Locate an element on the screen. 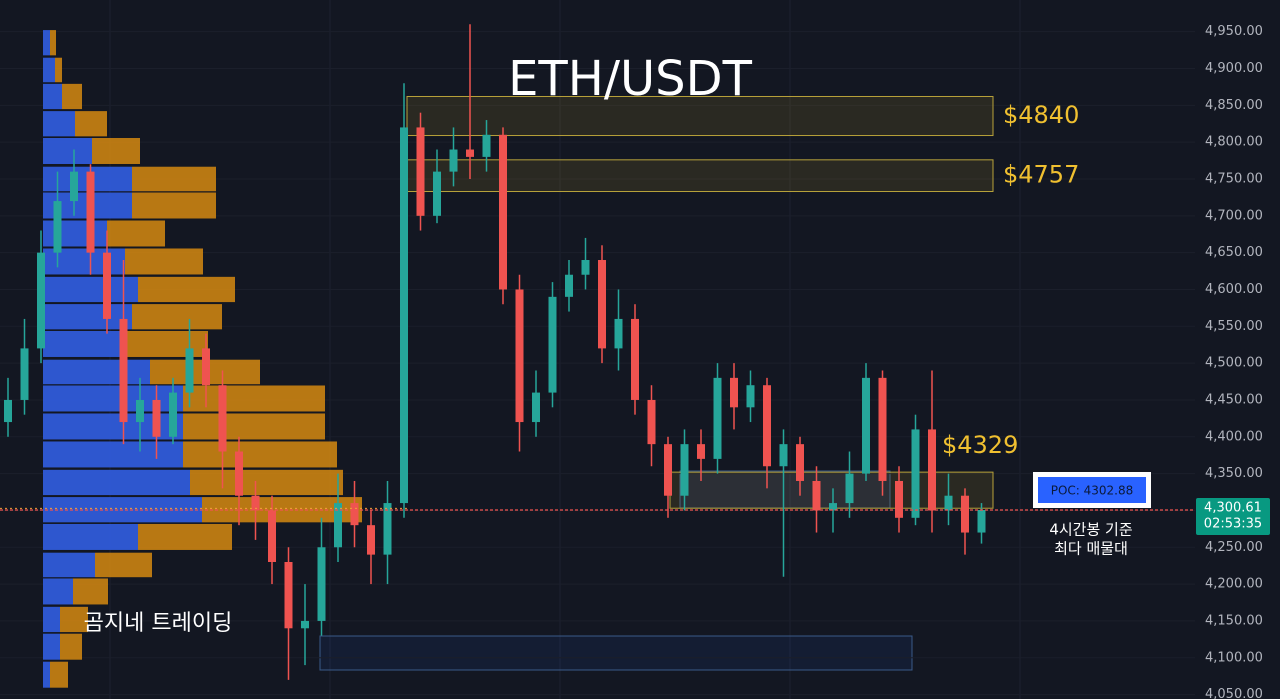  y-tick-label: 4,800.00 is located at coordinates (1234, 142).